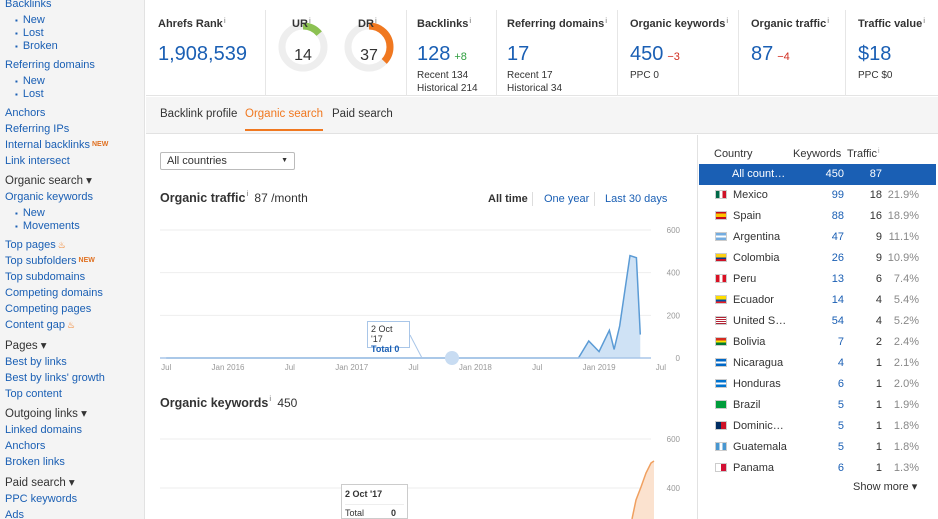 This screenshot has width=938, height=519. I want to click on sidebar-item: Outgoing links ▾, so click(46, 414).